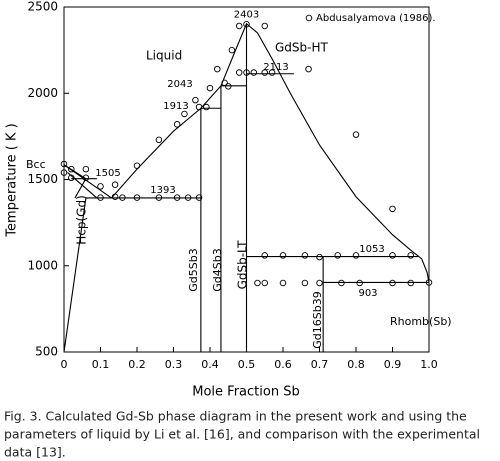 Image resolution: width=500 pixels, height=461 pixels. I want to click on y-tick-label: 2000, so click(42, 93).